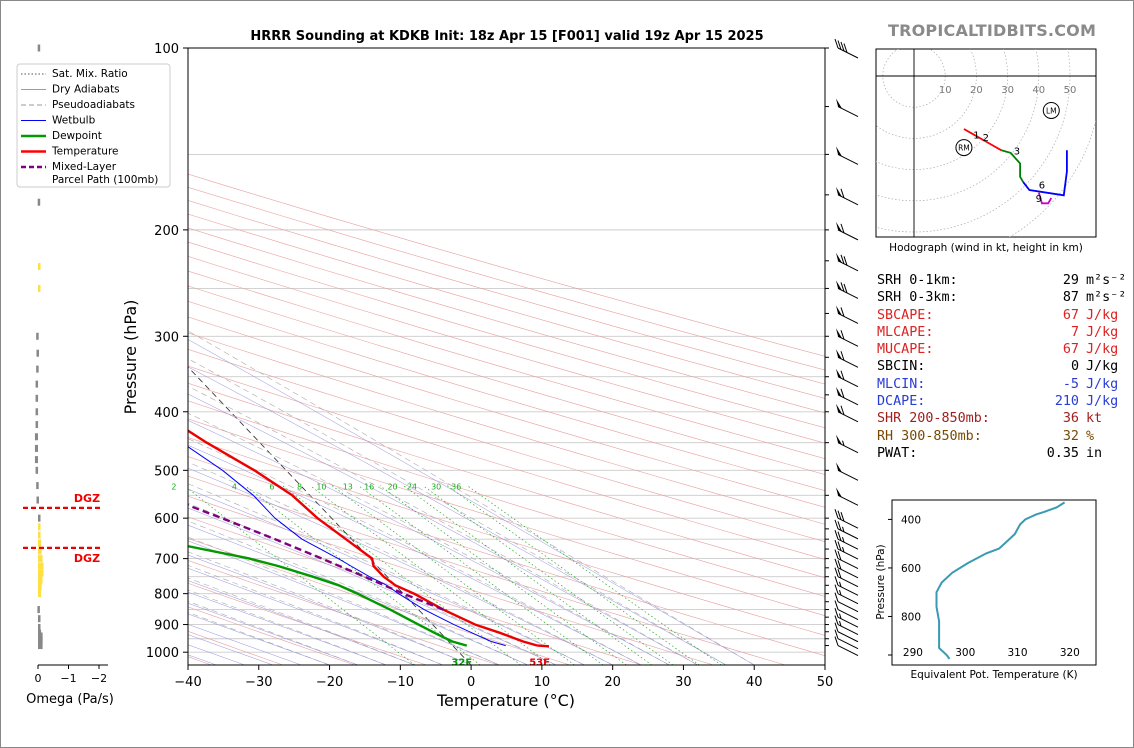  Describe the element at coordinates (594, 575) in the screenshot. I see `mixing-ratio-line` at that location.